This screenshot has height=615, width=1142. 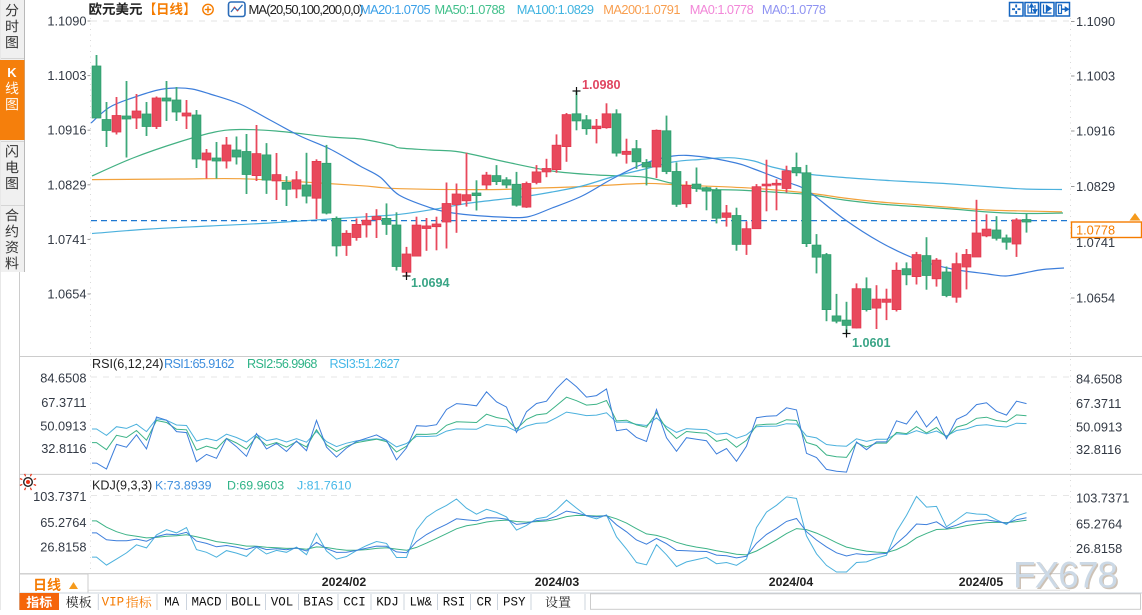 I want to click on svg-text: K:73.8939, so click(x=183, y=486).